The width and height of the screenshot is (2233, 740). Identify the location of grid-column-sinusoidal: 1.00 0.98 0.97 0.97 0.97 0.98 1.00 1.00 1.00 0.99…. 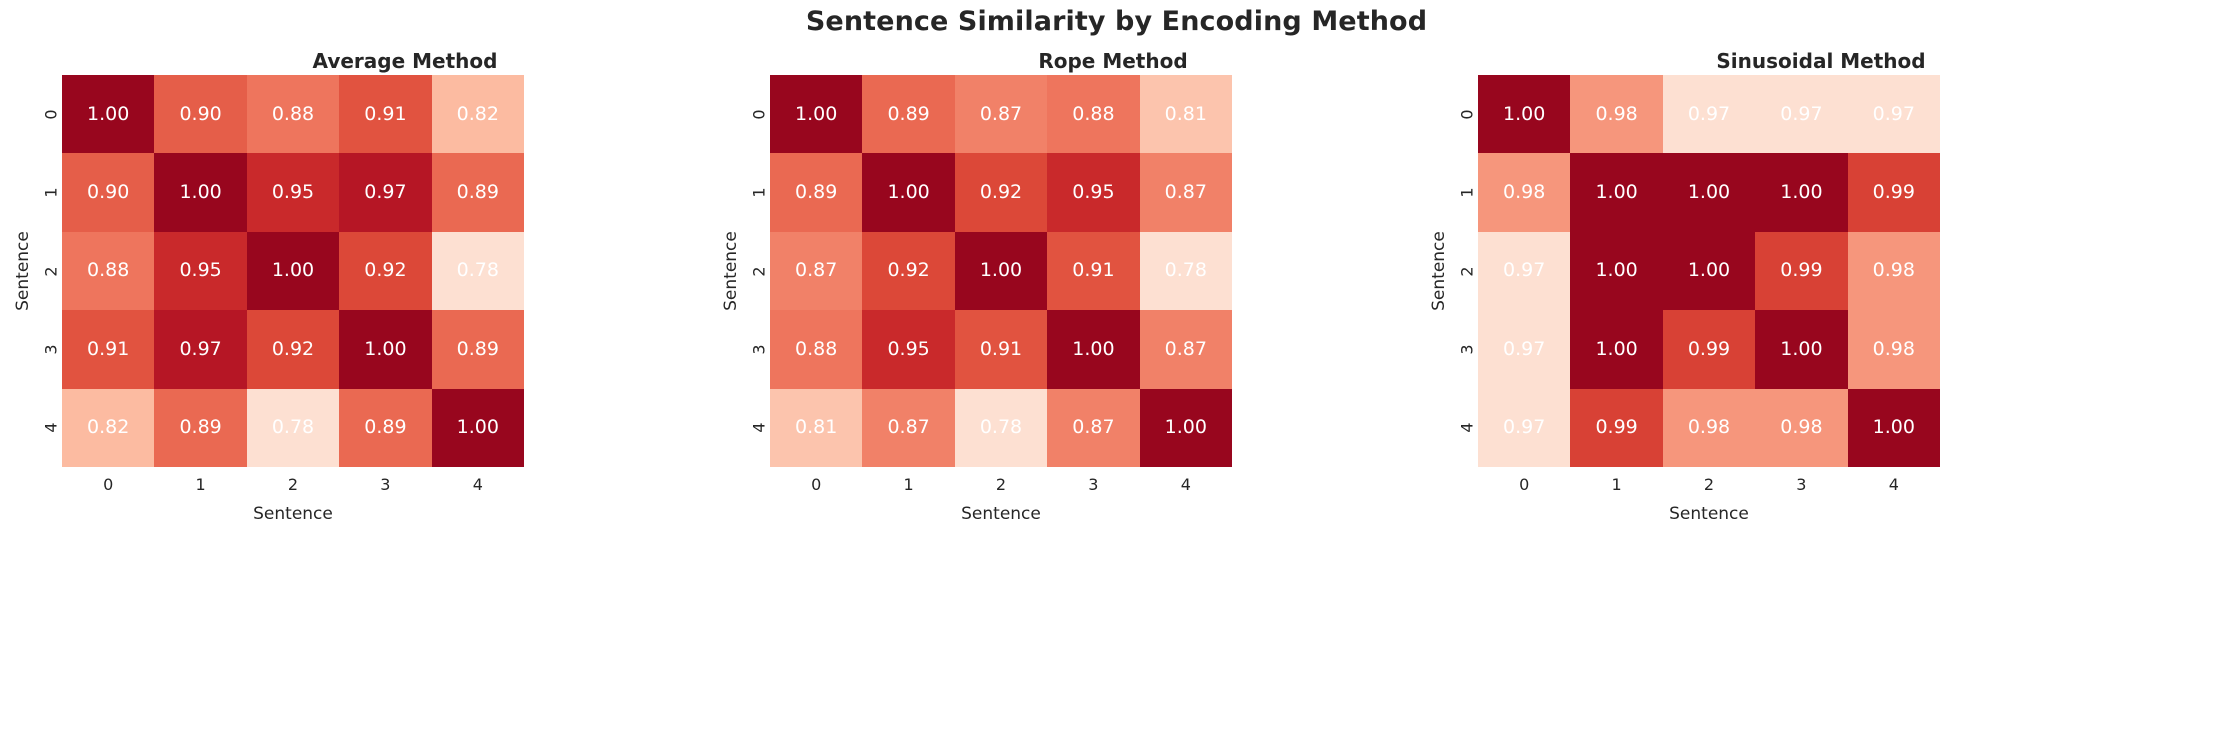
(1709, 301).